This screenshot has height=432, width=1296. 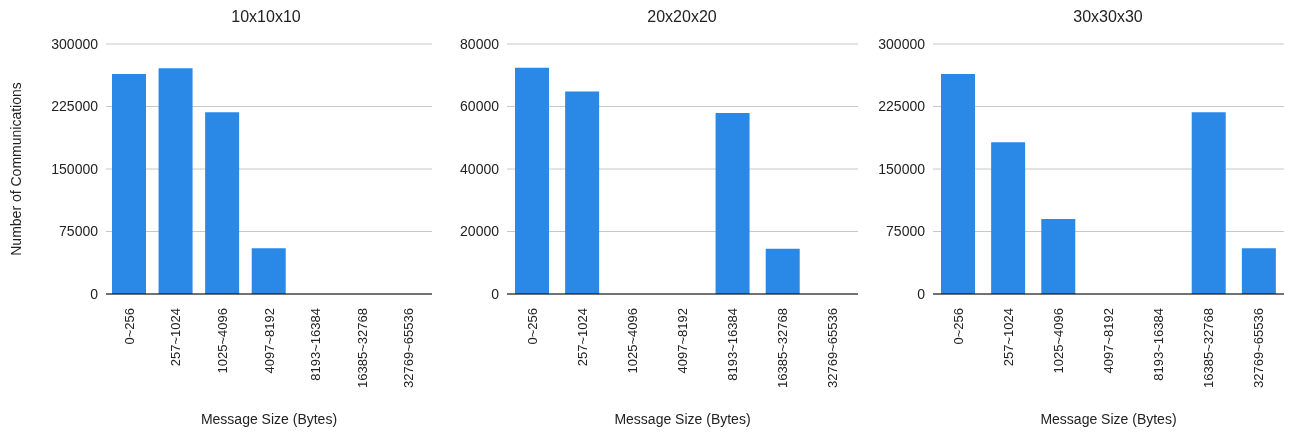 I want to click on chart-title: 10x10x10, so click(x=266, y=17).